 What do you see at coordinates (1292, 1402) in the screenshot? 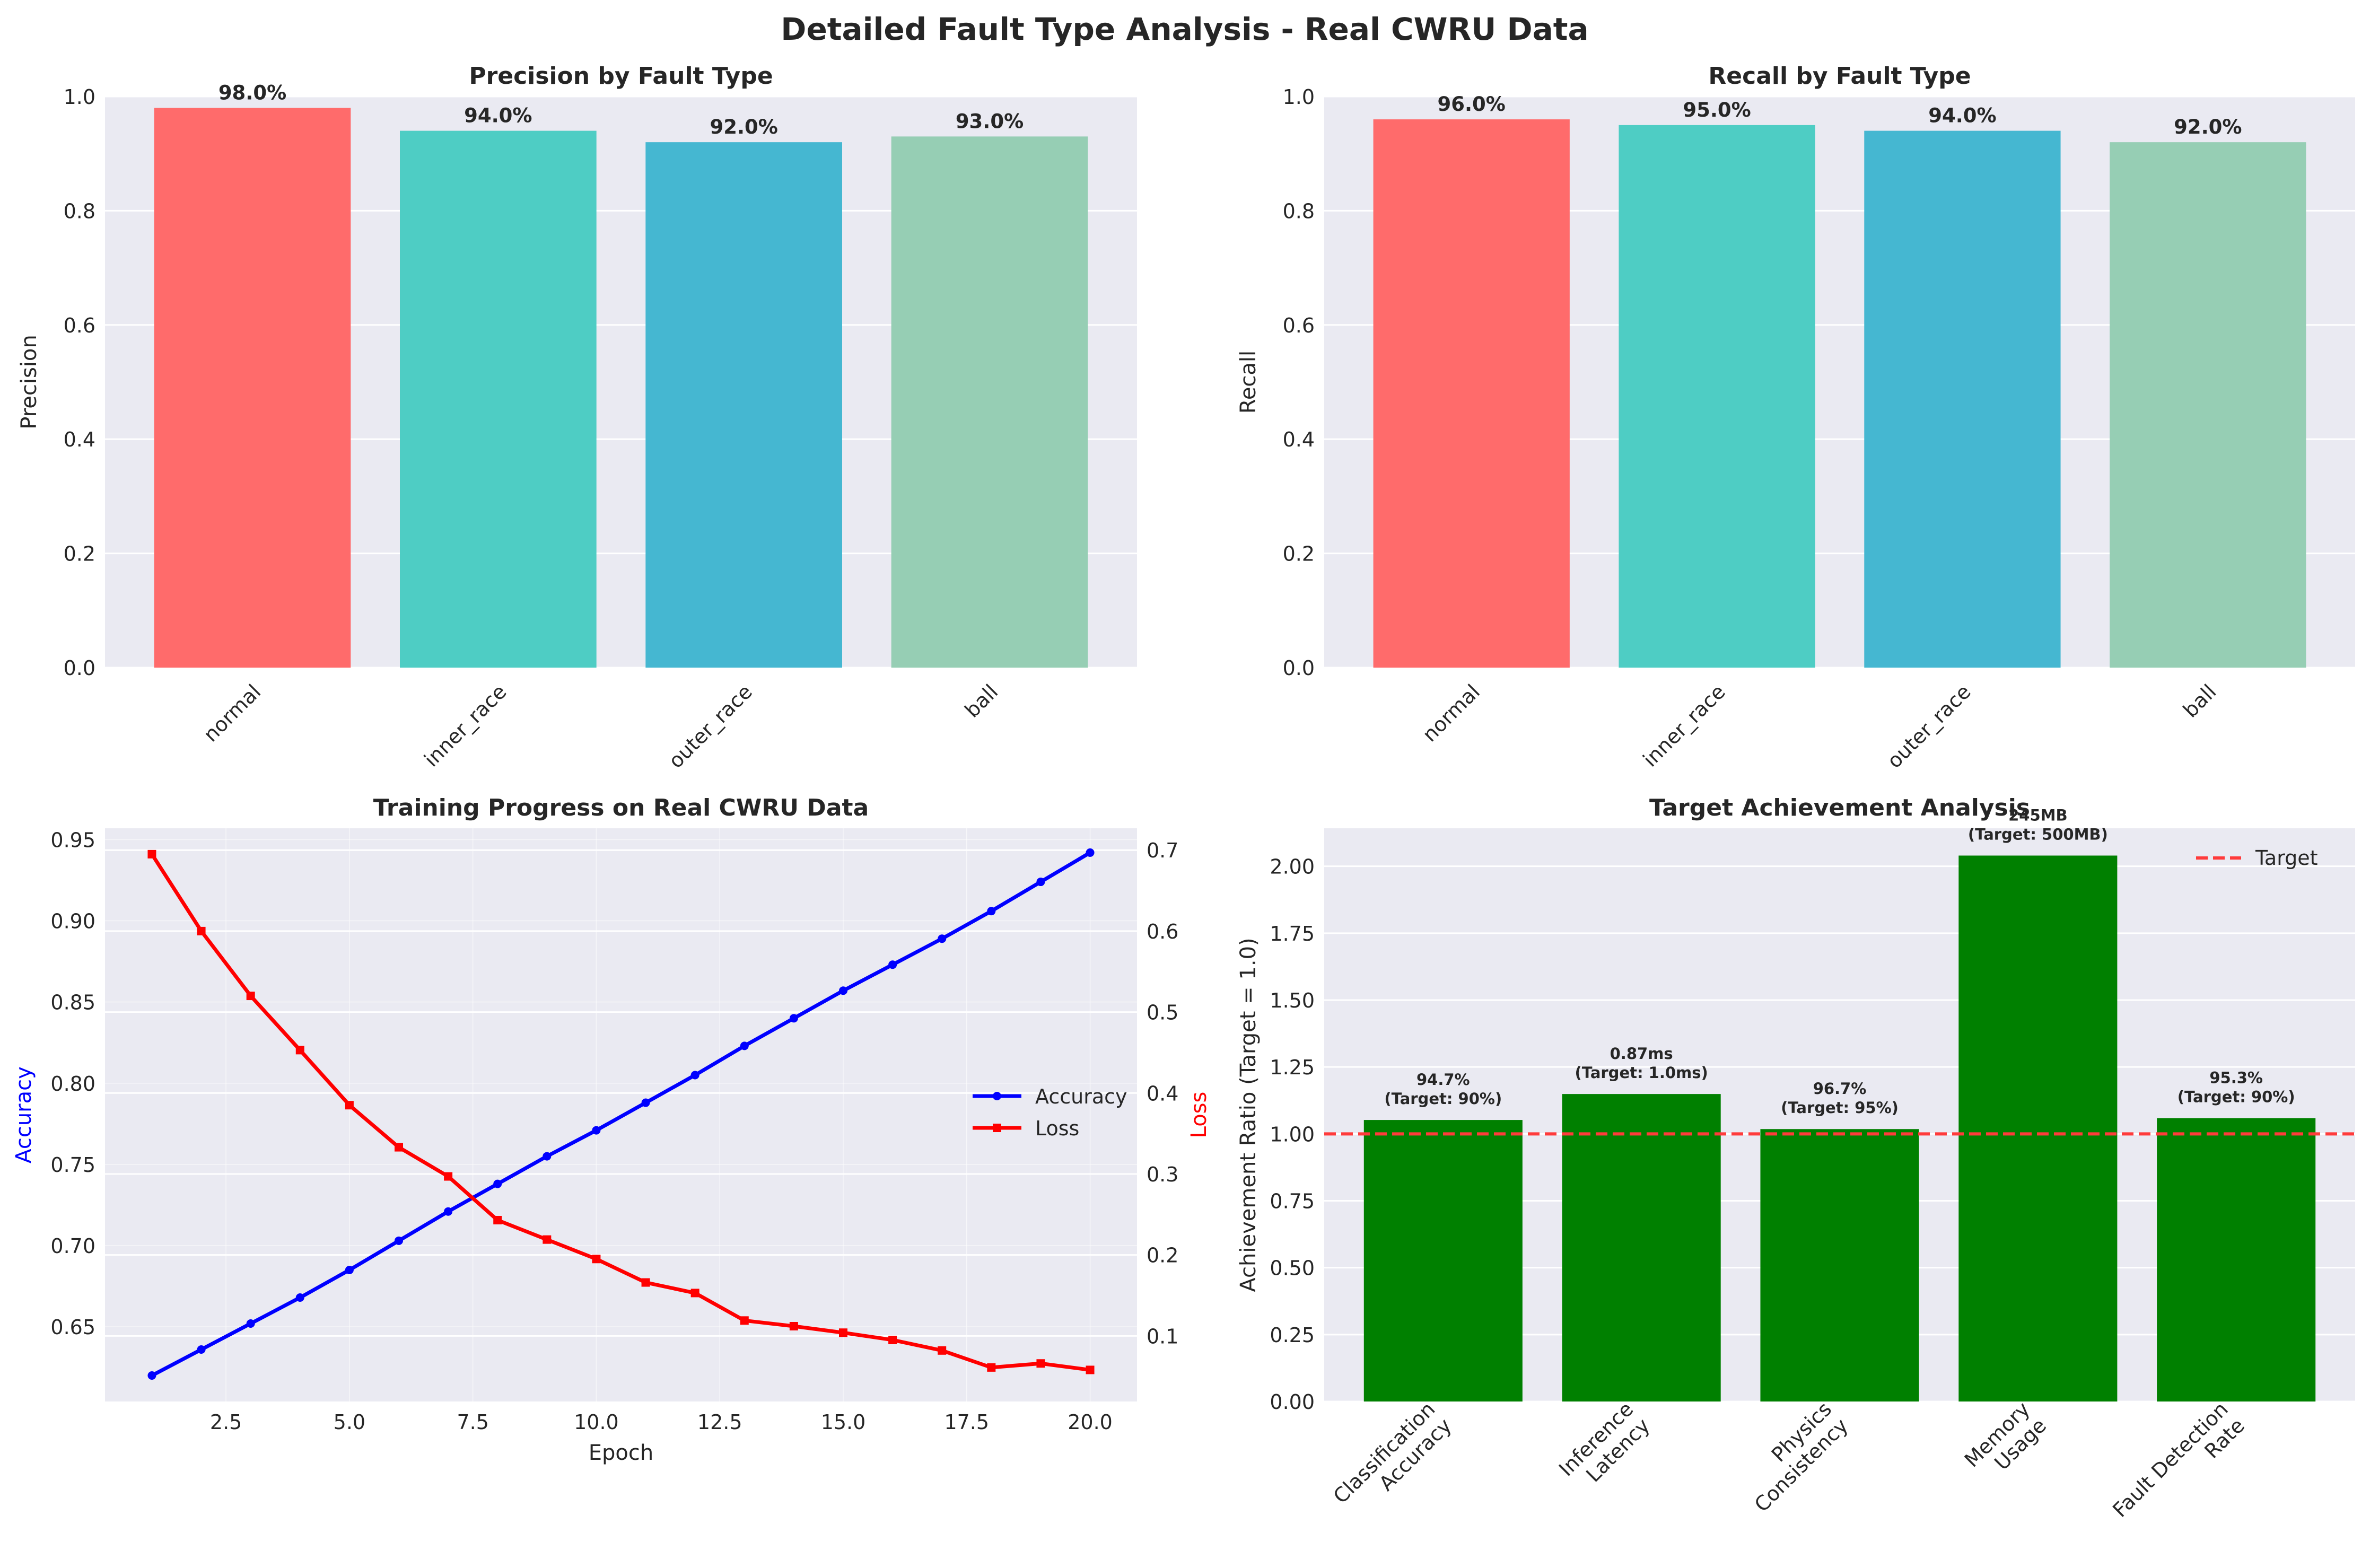
I see `y-tick-label: 0.00` at bounding box center [1292, 1402].